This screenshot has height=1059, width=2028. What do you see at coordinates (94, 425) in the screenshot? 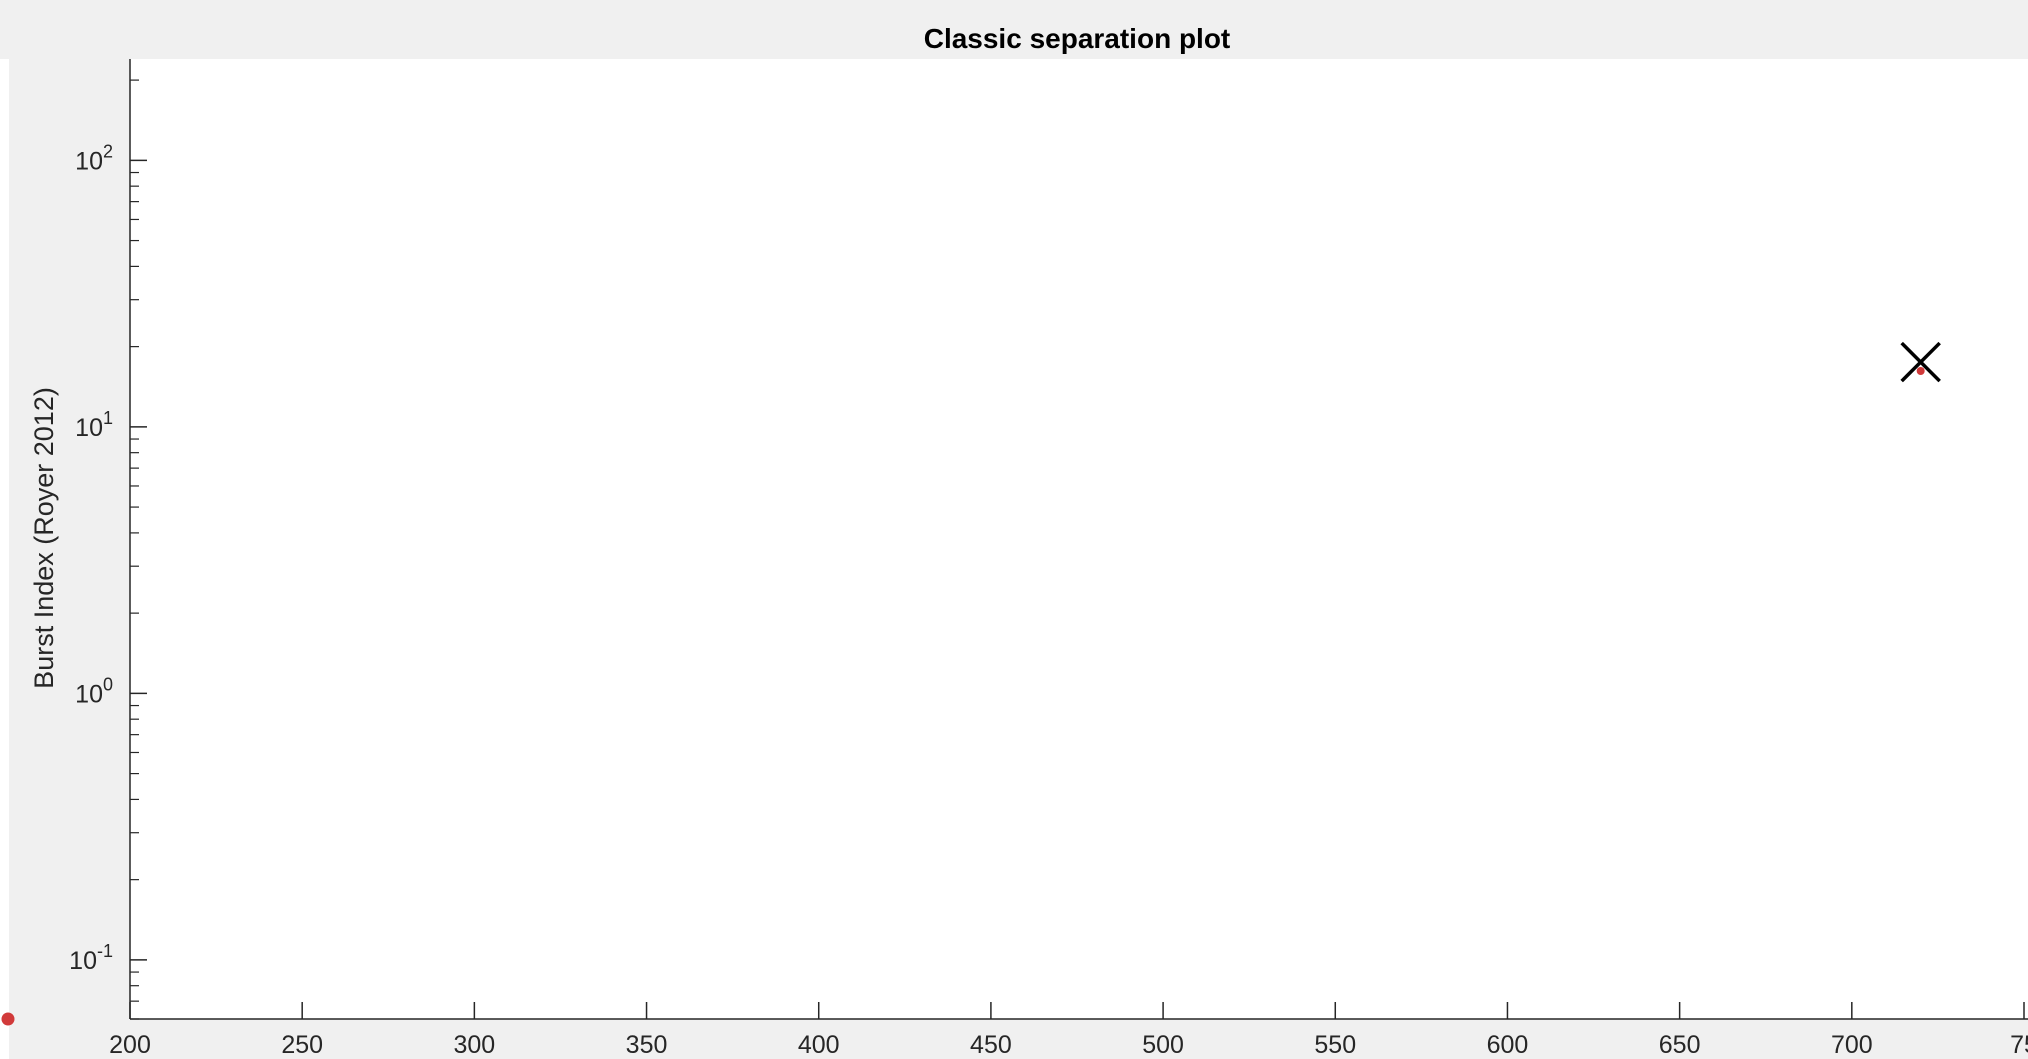
I see `y-tick-label: 10¹` at bounding box center [94, 425].